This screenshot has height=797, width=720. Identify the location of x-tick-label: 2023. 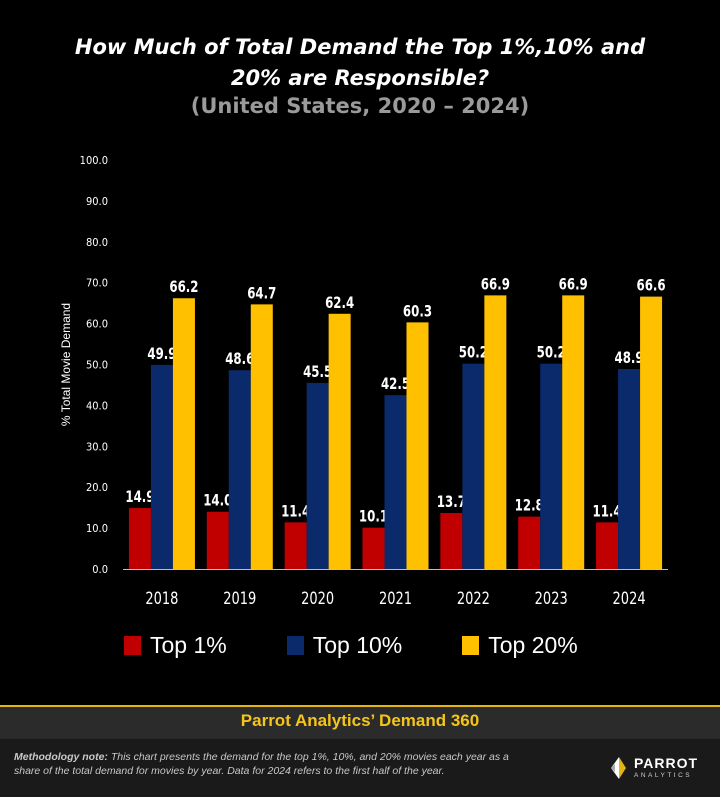
(551, 598).